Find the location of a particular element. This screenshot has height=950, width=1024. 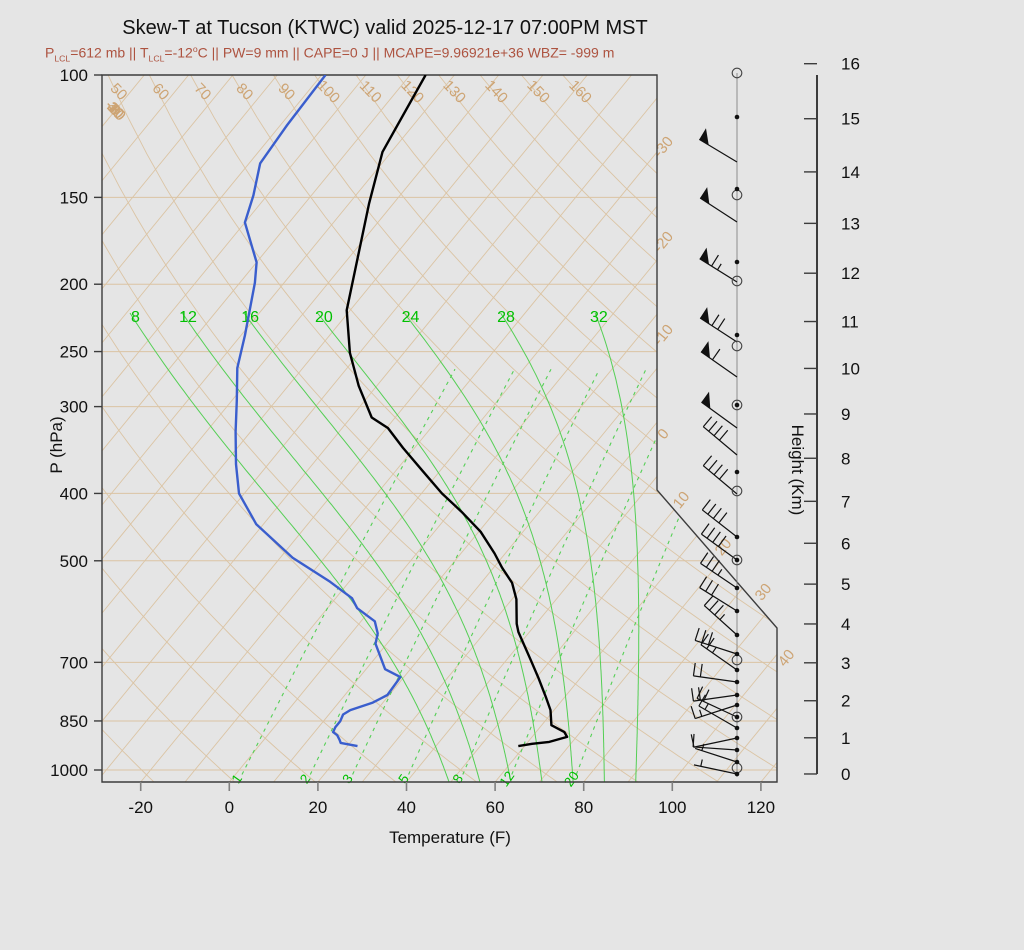

pressure-tick-label: 1000 is located at coordinates (69, 770).